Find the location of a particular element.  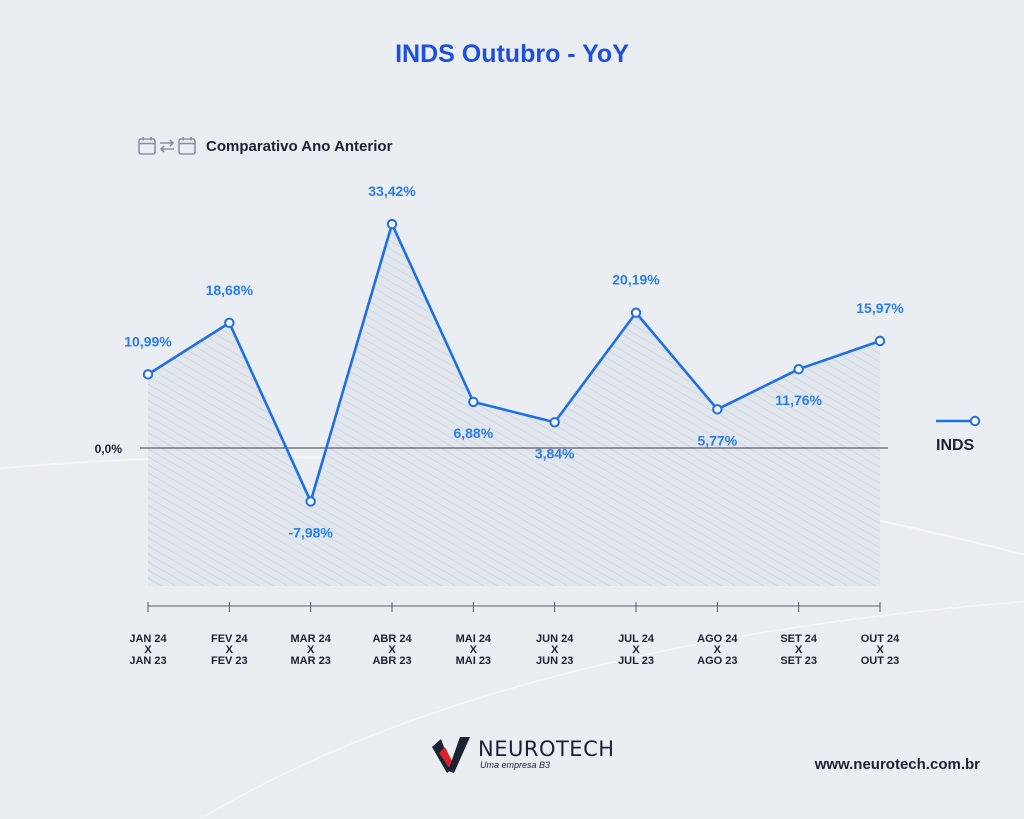

x-tick-label: JUL 24 X JUL 23 is located at coordinates (636, 650).